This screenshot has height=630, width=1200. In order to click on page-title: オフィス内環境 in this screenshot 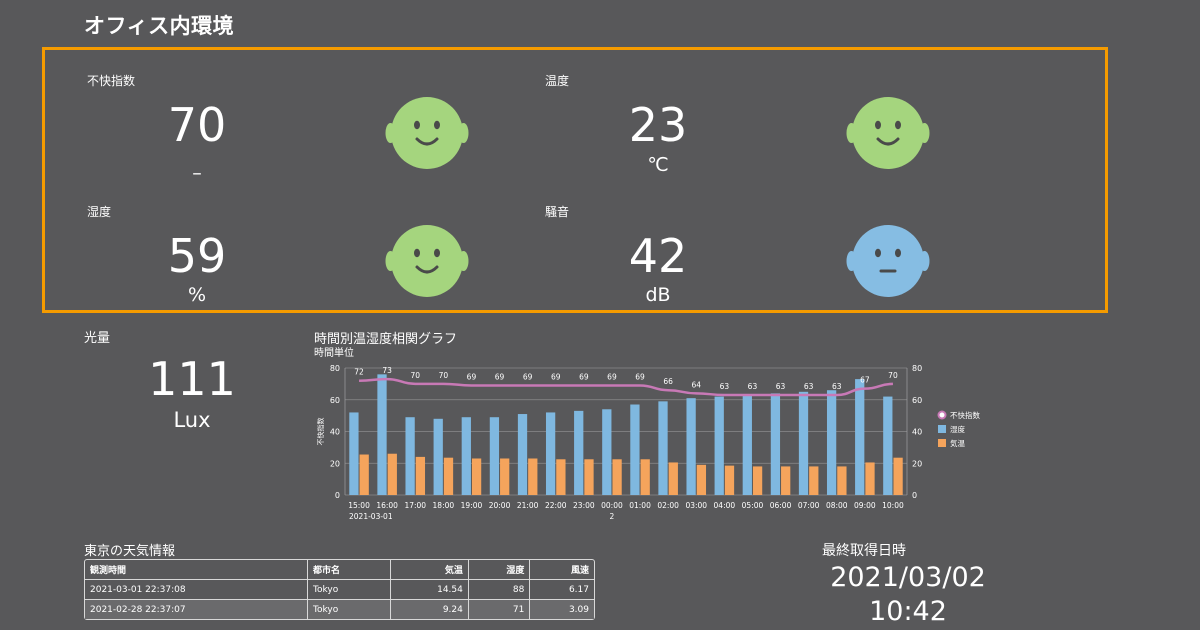, I will do `click(159, 26)`.